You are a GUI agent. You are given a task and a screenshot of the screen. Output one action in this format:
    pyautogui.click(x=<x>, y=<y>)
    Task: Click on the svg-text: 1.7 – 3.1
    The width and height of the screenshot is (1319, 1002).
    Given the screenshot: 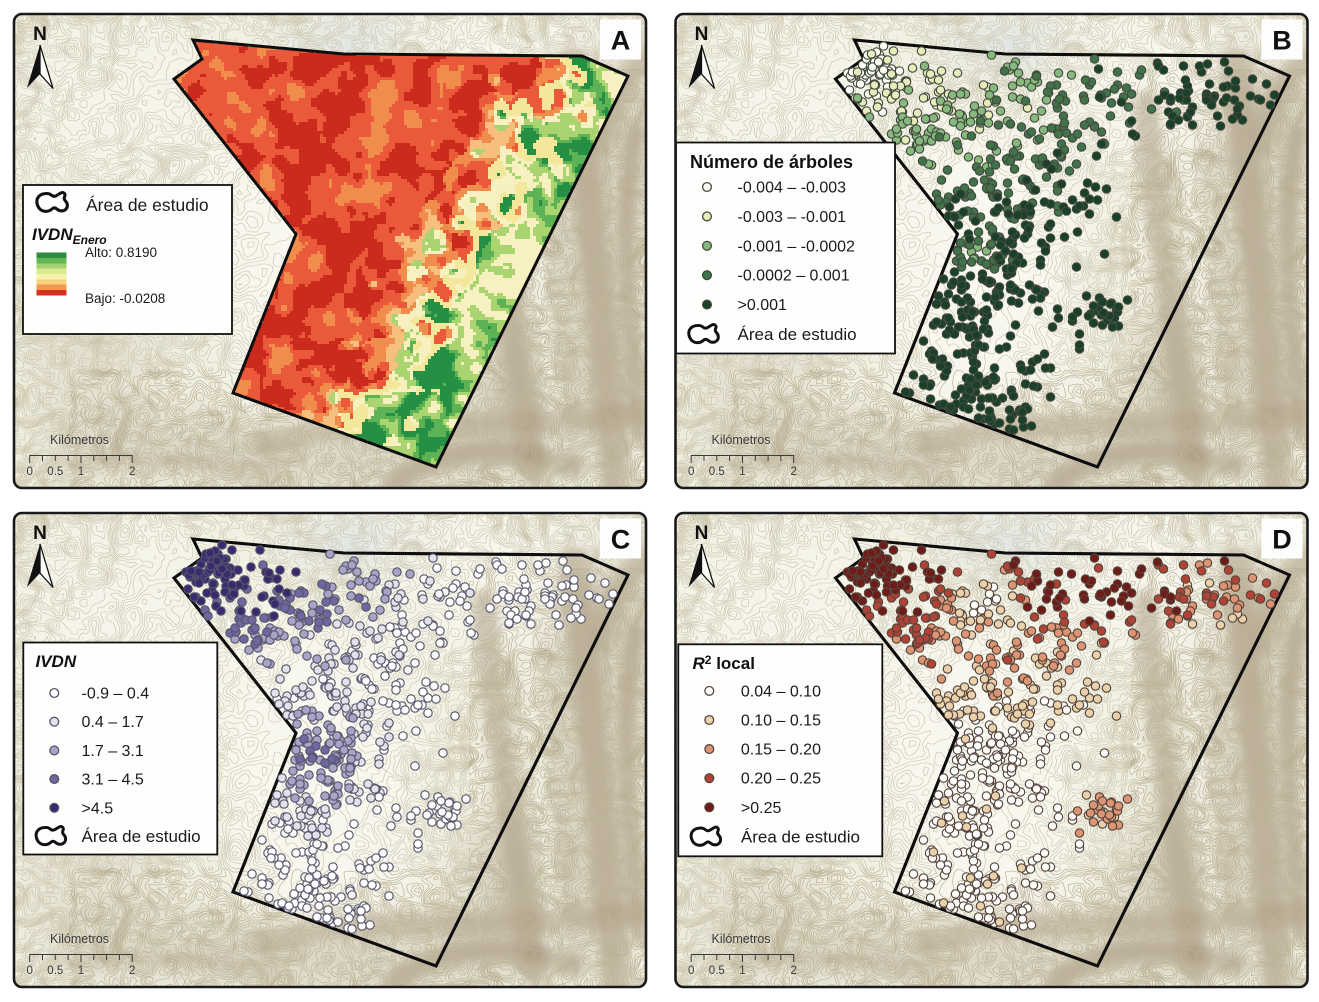 What is the action you would take?
    pyautogui.click(x=113, y=751)
    